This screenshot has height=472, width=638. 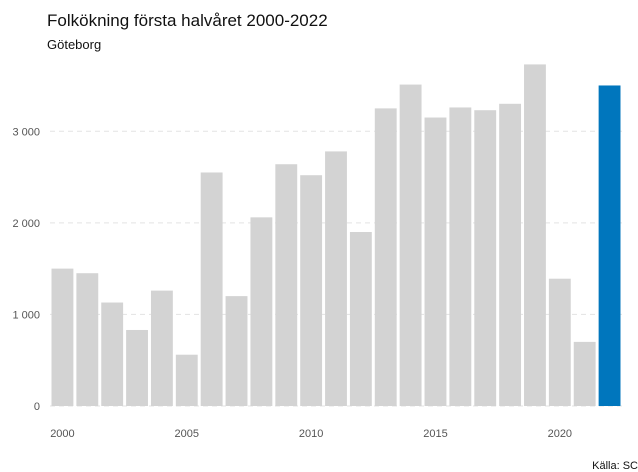 I want to click on bar-2004, so click(x=161, y=348).